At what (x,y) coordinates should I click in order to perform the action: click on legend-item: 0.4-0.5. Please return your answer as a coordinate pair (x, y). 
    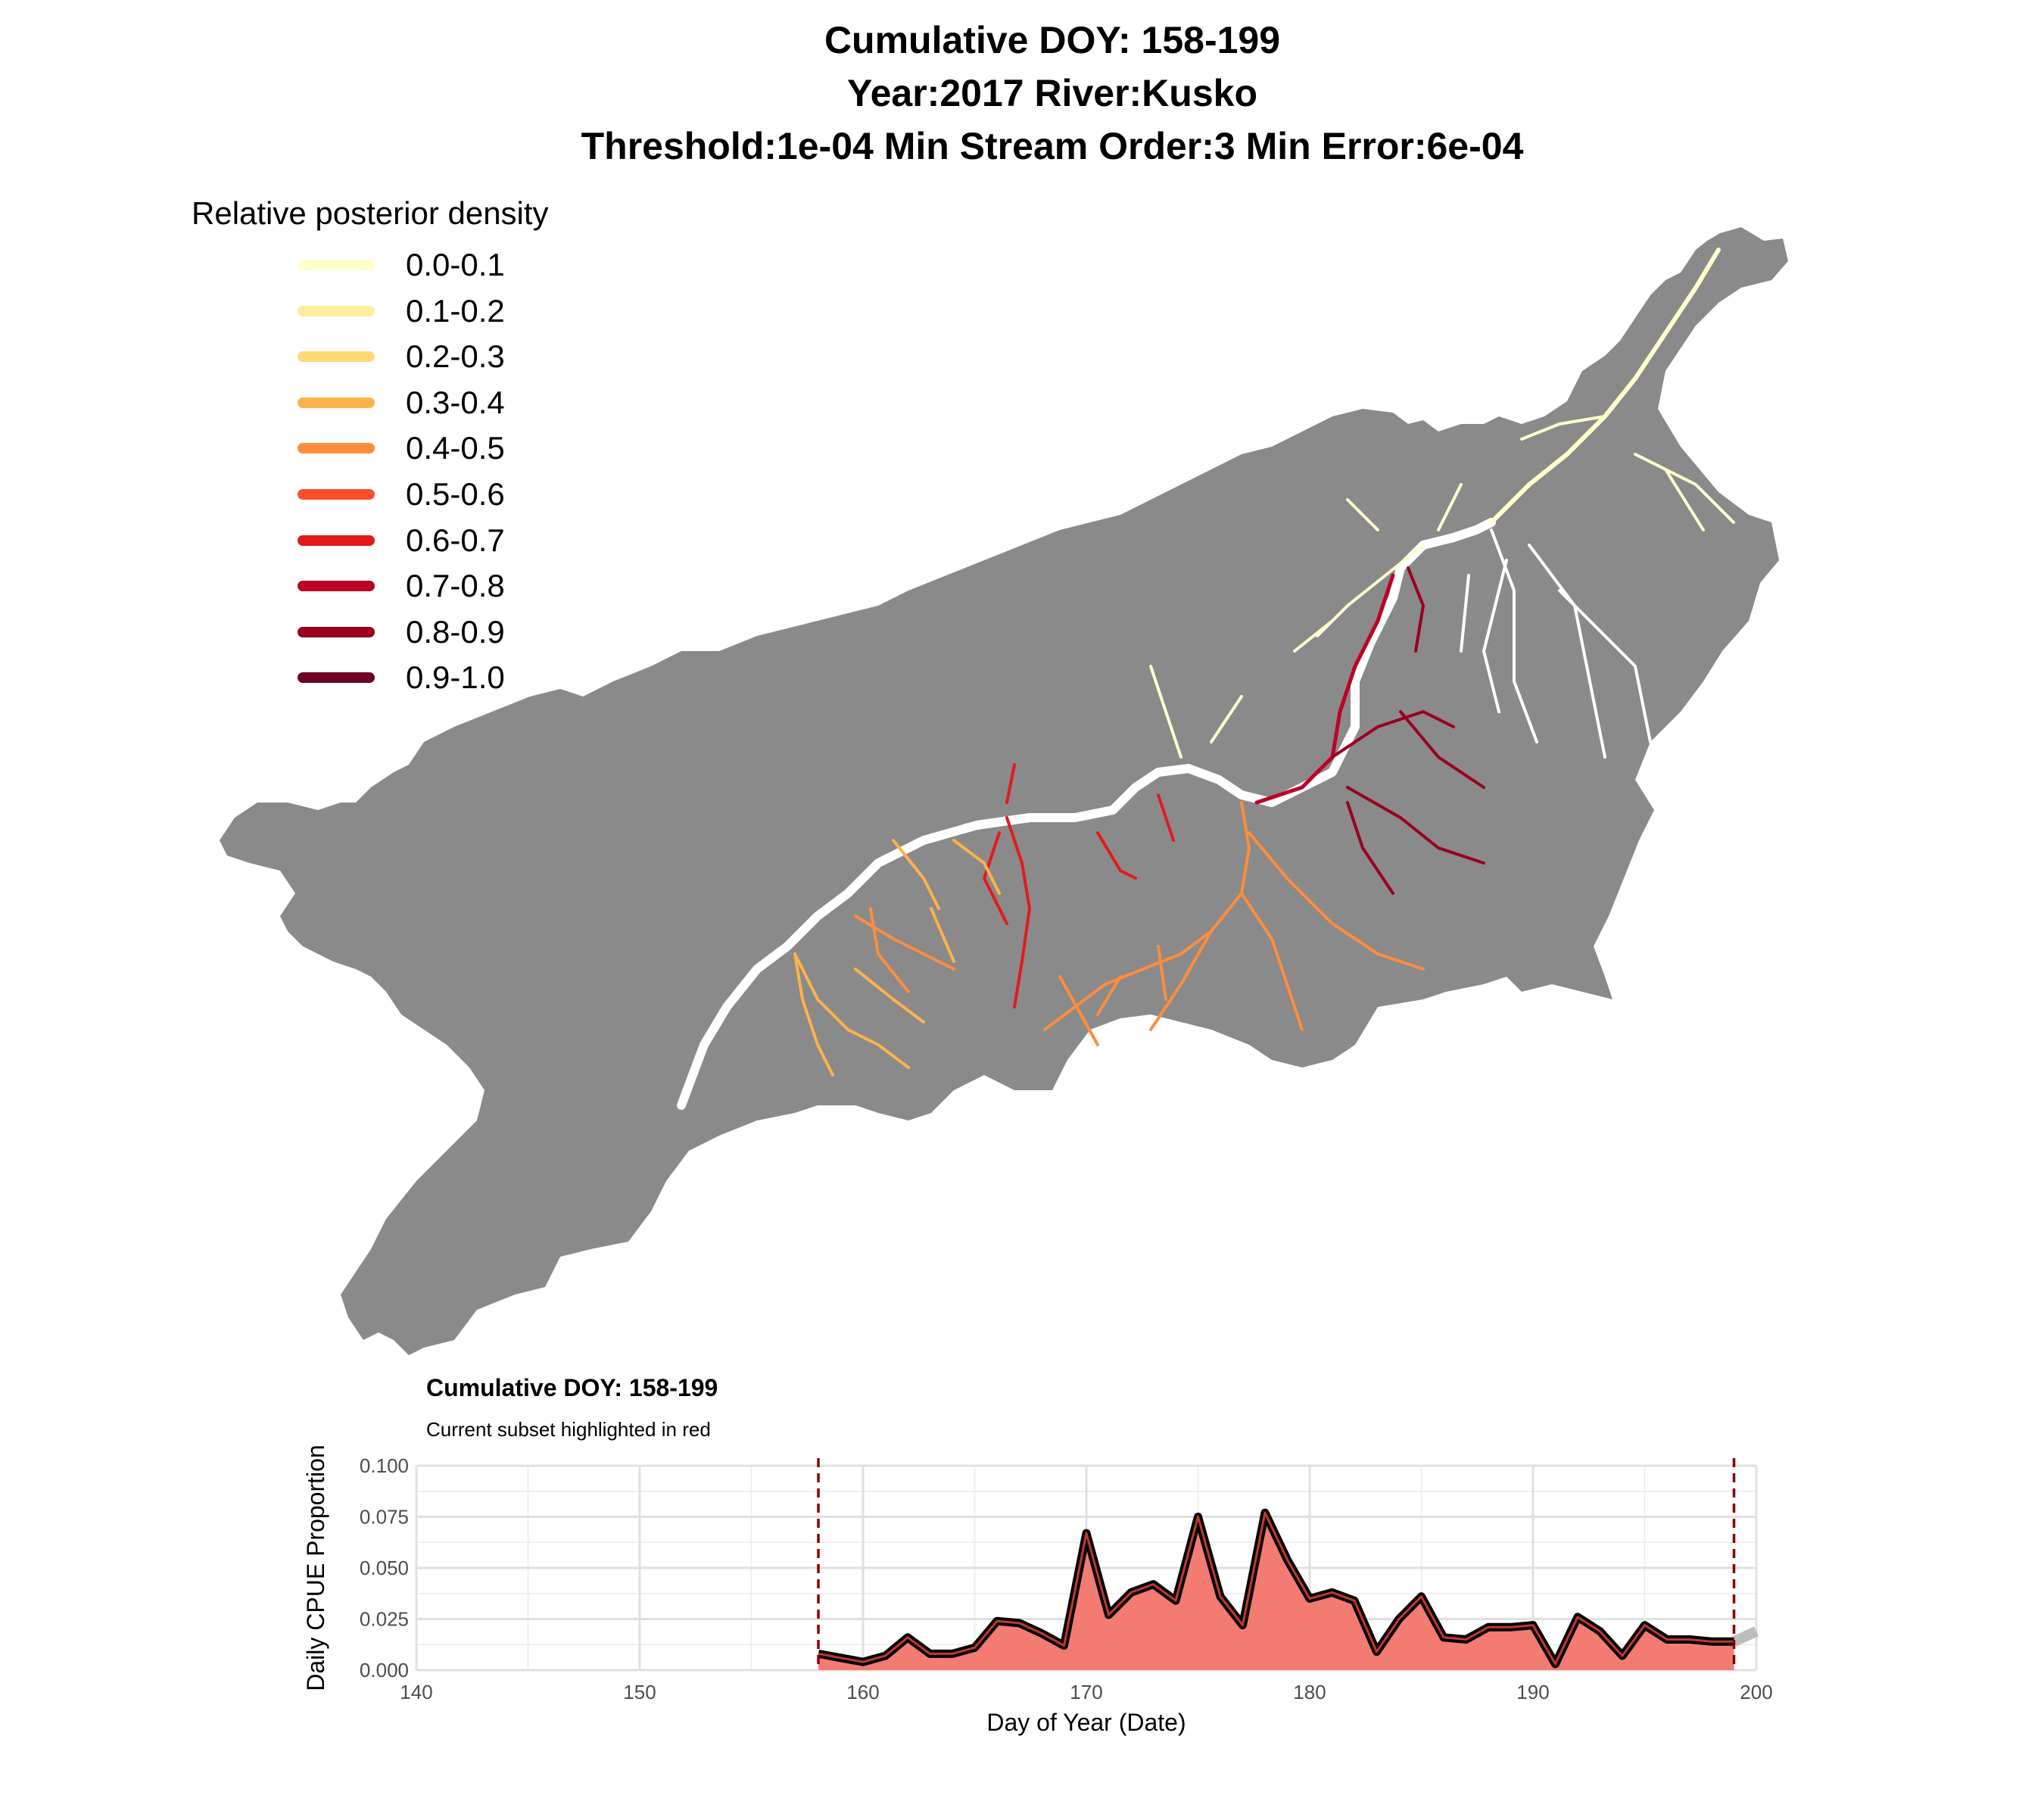
    Looking at the image, I should click on (370, 448).